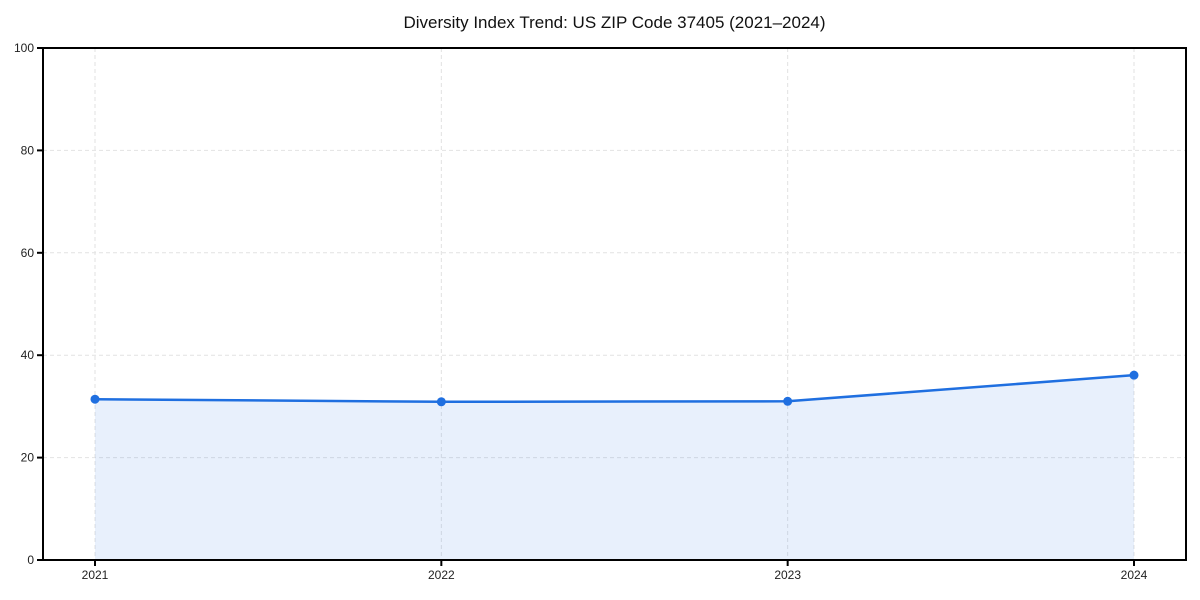 The height and width of the screenshot is (600, 1200). I want to click on data-point-2024, so click(1134, 375).